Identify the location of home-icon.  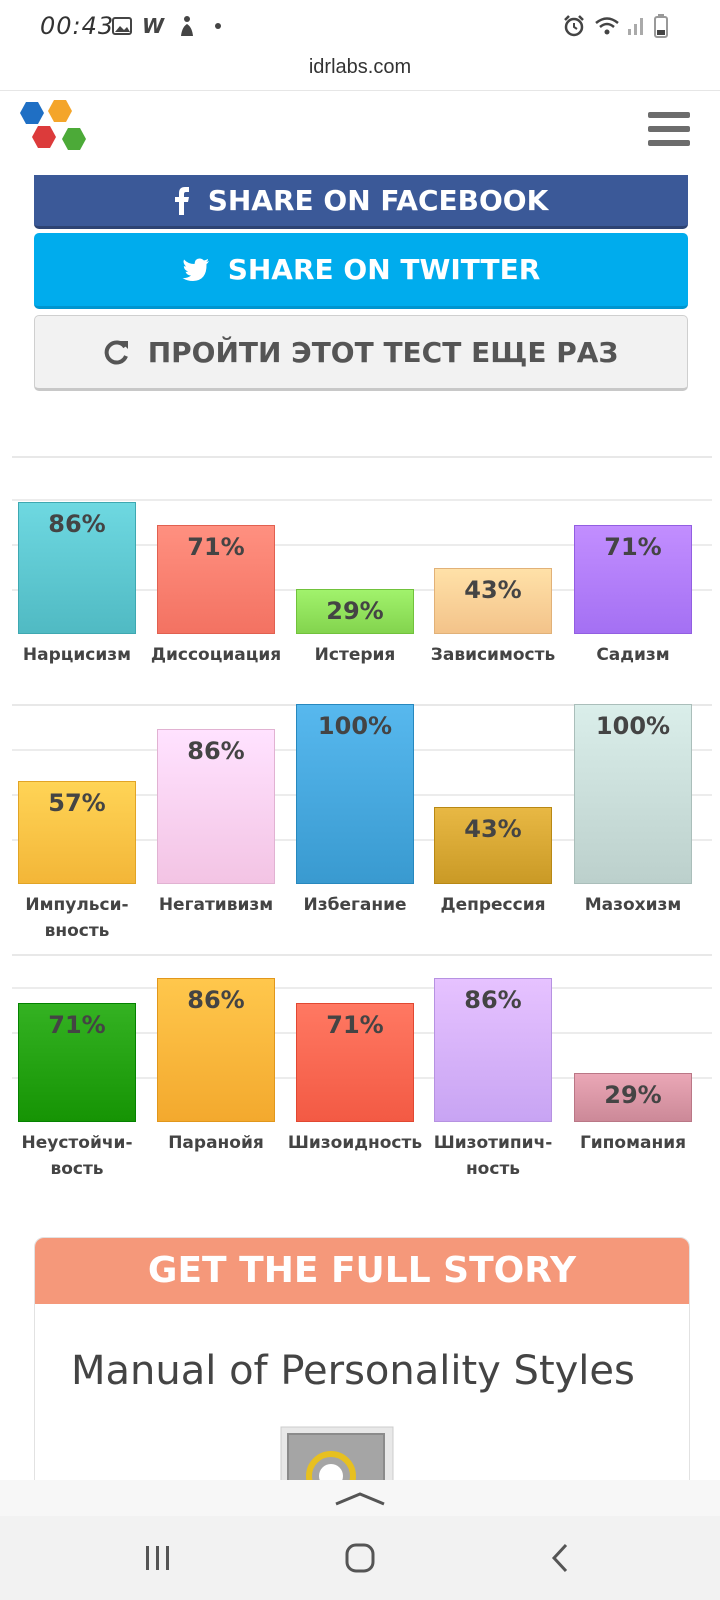
(360, 1558).